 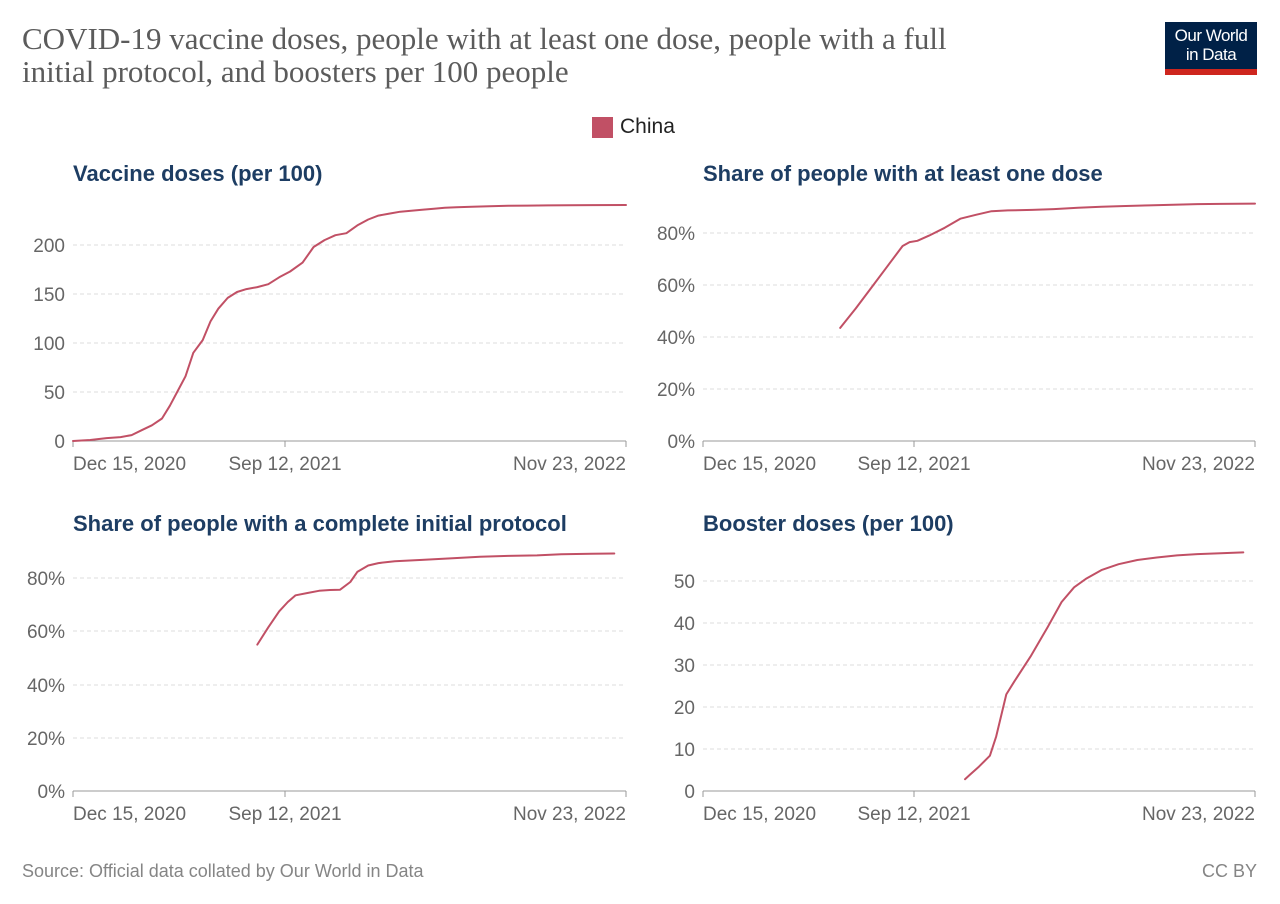 What do you see at coordinates (49, 344) in the screenshot?
I see `y-tick-label: 100` at bounding box center [49, 344].